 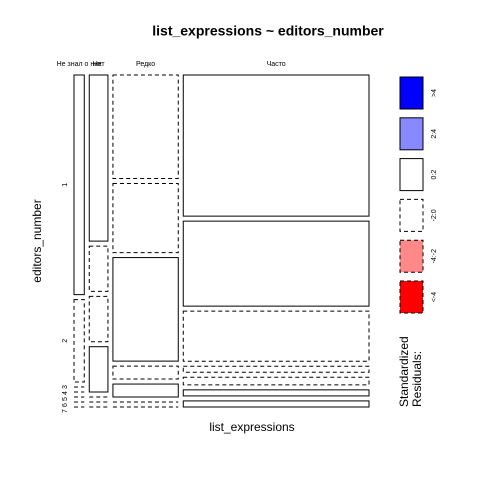 I want to click on legend-label: -4:-2, so click(x=434, y=256).